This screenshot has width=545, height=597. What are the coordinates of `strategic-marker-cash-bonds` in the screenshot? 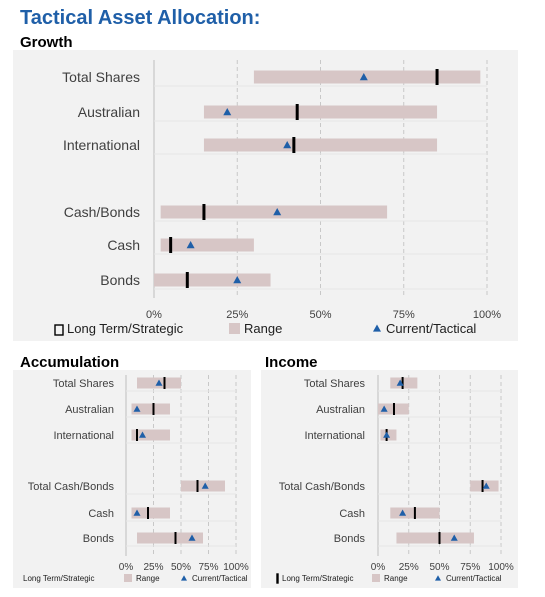 It's located at (204, 212).